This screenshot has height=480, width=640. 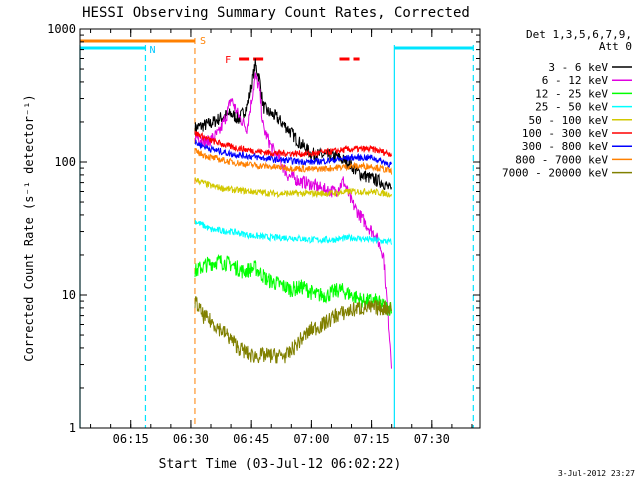 What do you see at coordinates (29, 227) in the screenshot?
I see `y-axis-label: Corrected Count Rate (s⁻¹ detector⁻¹)` at bounding box center [29, 227].